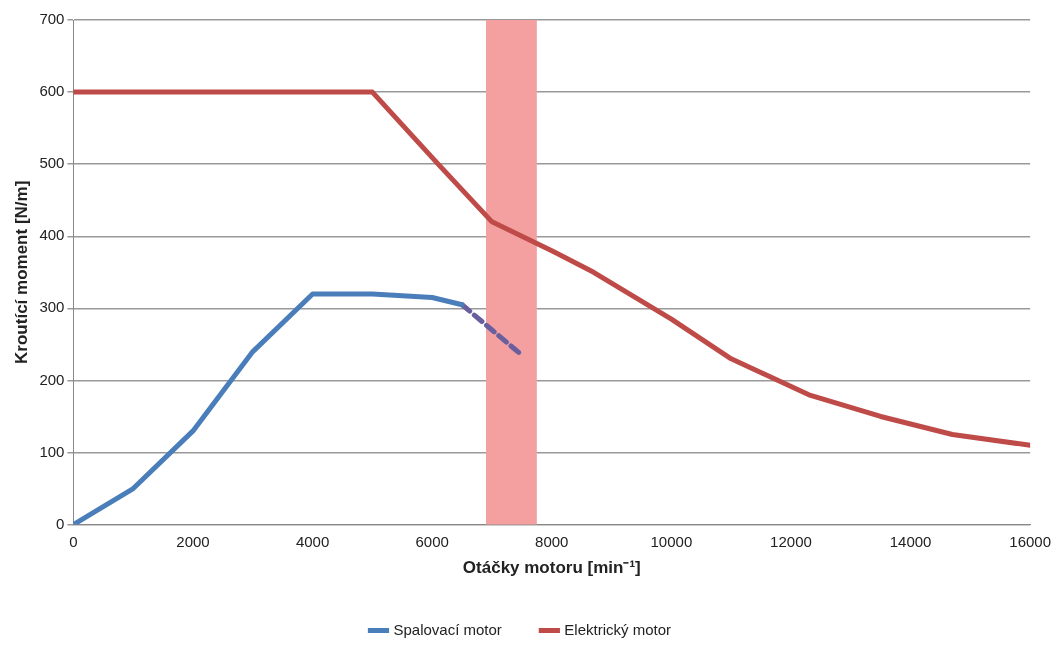  What do you see at coordinates (52, 19) in the screenshot?
I see `y-tick-label: 700` at bounding box center [52, 19].